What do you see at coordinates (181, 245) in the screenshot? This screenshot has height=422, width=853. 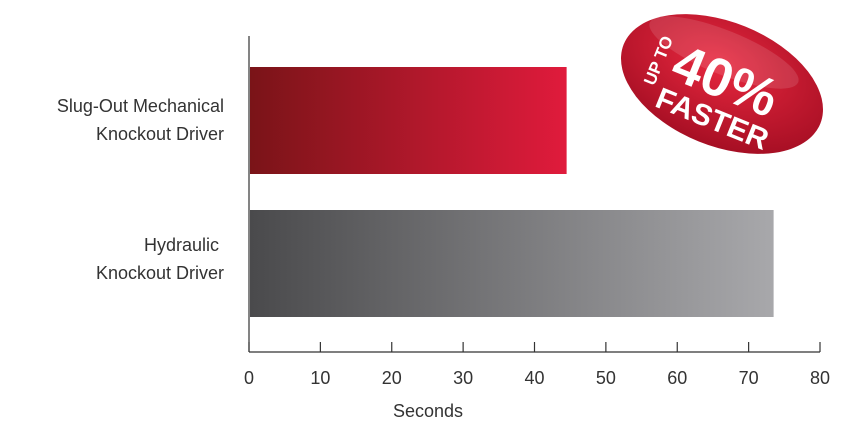 I see `category-label-1-line1: Hydraulic` at bounding box center [181, 245].